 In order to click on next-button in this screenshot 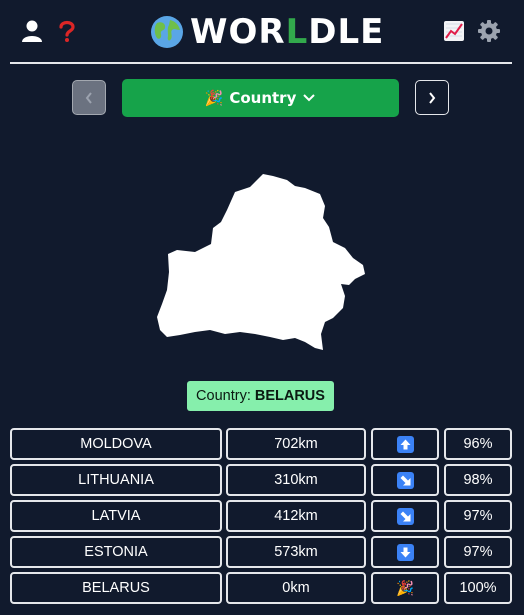, I will do `click(432, 97)`.